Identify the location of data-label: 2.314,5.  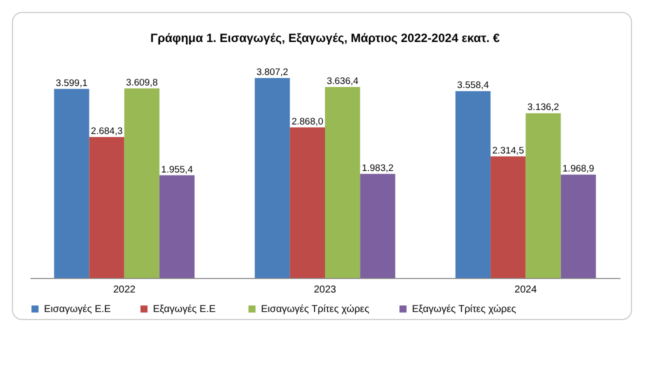
(508, 150).